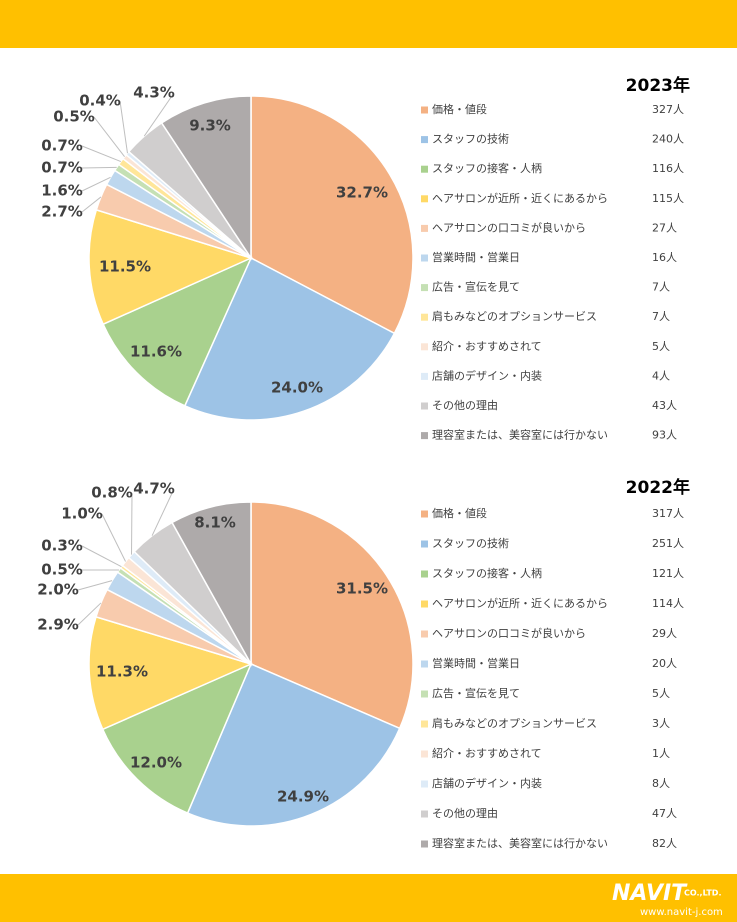 The width and height of the screenshot is (737, 922). What do you see at coordinates (82, 514) in the screenshot?
I see `data-label: 1.0%` at bounding box center [82, 514].